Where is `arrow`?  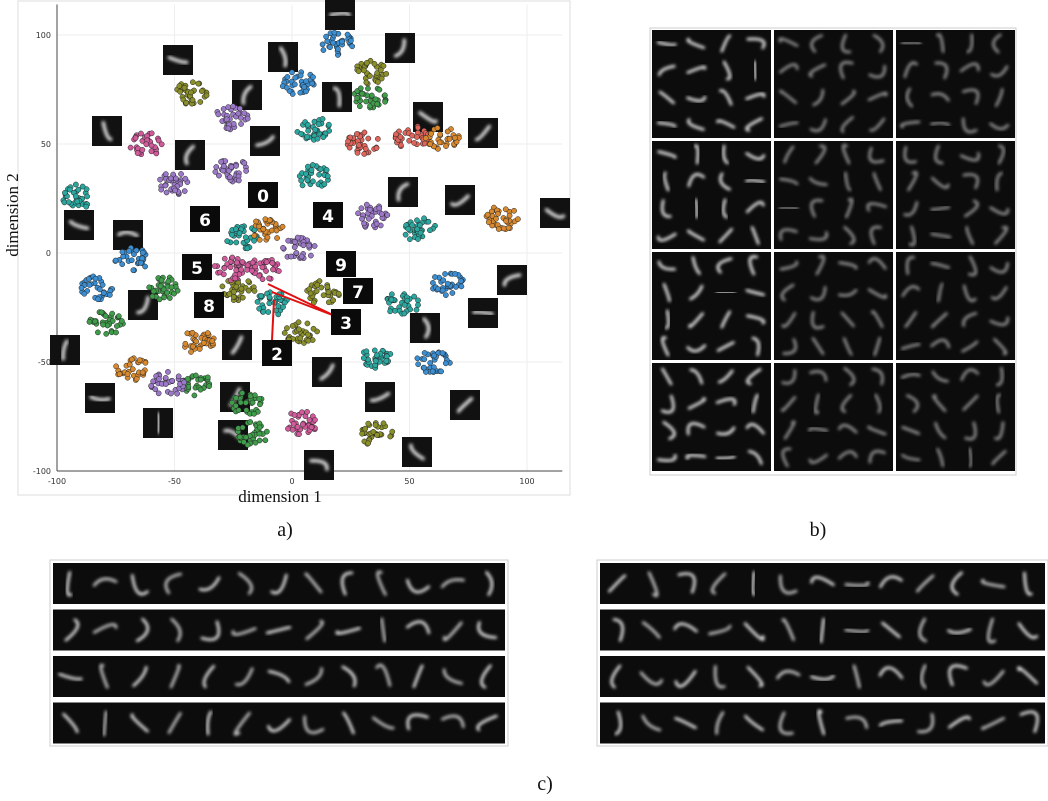 arrow is located at coordinates (273, 320).